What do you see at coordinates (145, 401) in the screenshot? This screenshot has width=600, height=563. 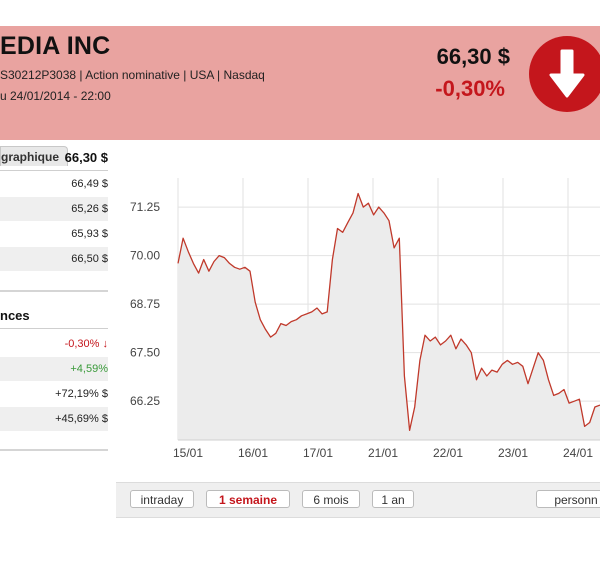 I see `y-tick-label: 66.25` at bounding box center [145, 401].